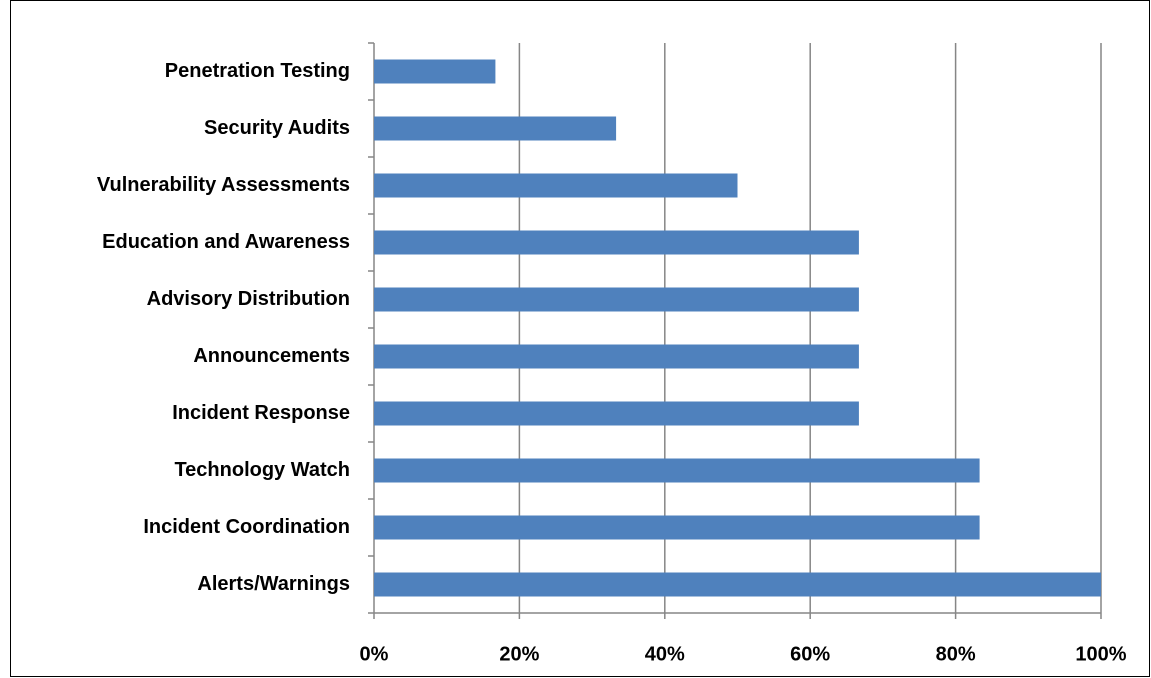  I want to click on y-tick-label: Alerts/Warnings, so click(273, 584).